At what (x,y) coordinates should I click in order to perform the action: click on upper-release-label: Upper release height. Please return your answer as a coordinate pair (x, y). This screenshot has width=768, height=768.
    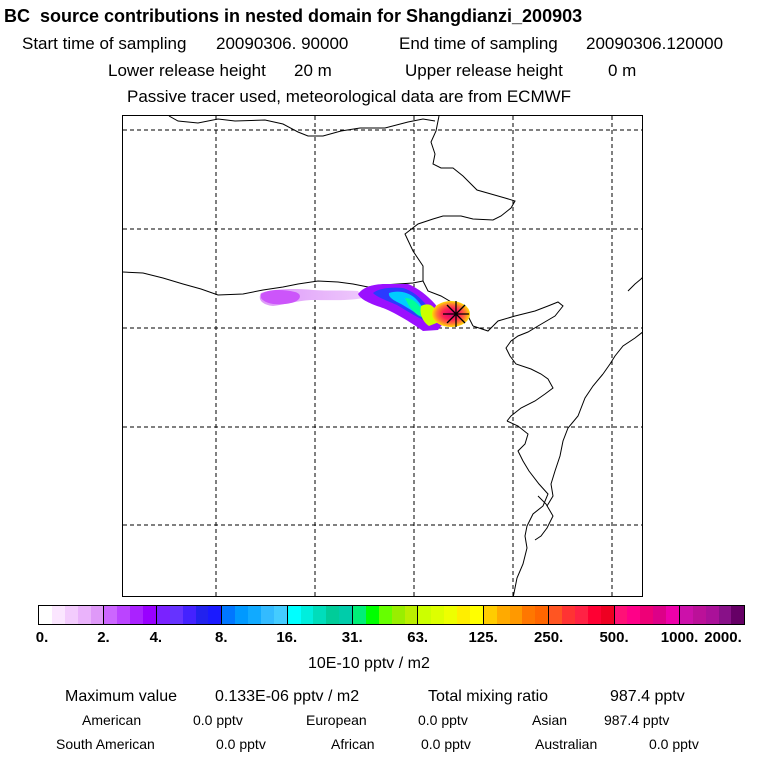
    Looking at the image, I should click on (484, 70).